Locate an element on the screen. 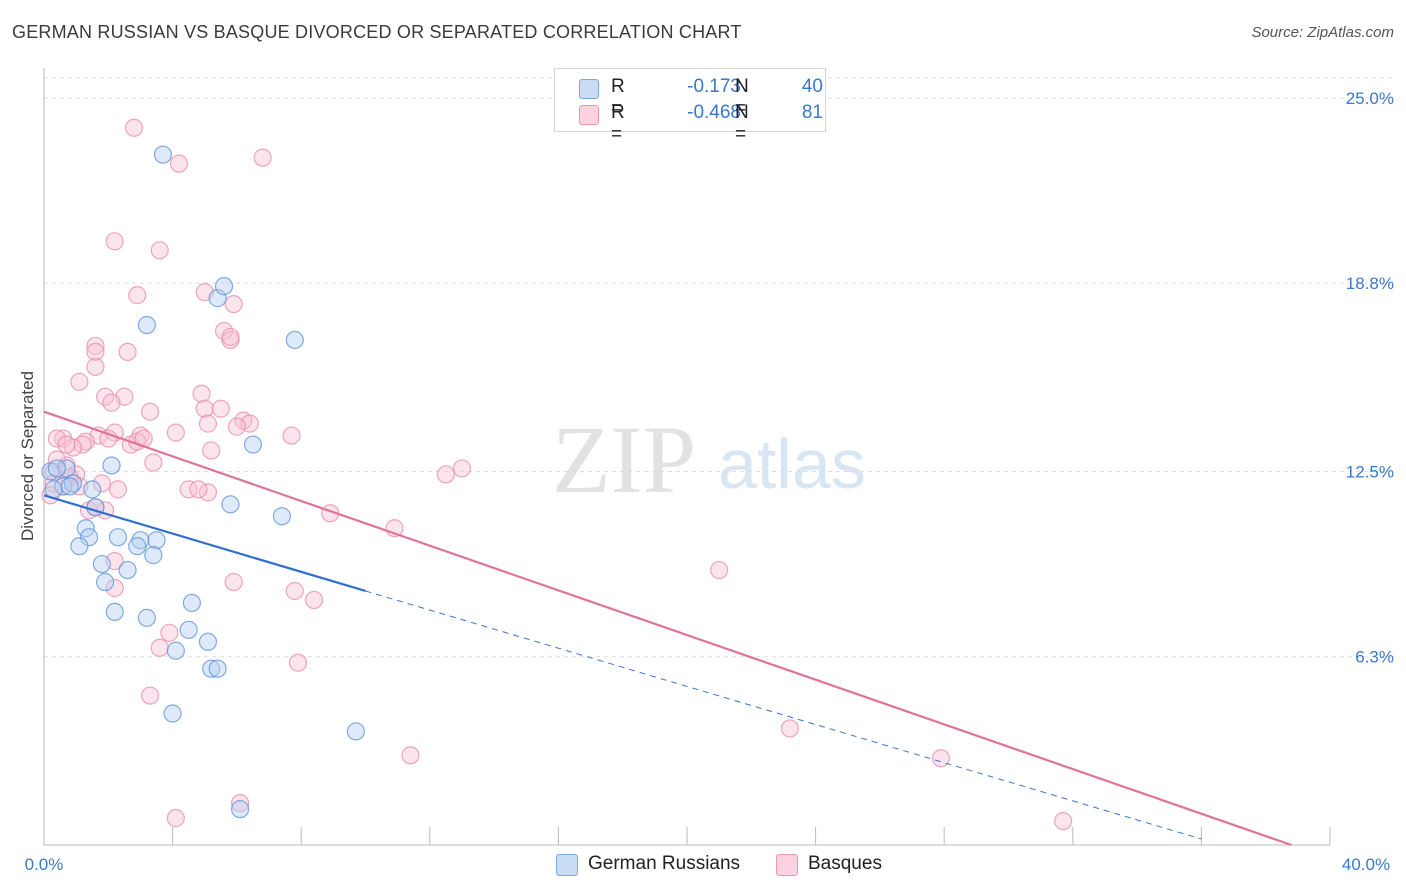 The width and height of the screenshot is (1406, 892). source-credit: Source: ZipAtlas.com is located at coordinates (1322, 32).